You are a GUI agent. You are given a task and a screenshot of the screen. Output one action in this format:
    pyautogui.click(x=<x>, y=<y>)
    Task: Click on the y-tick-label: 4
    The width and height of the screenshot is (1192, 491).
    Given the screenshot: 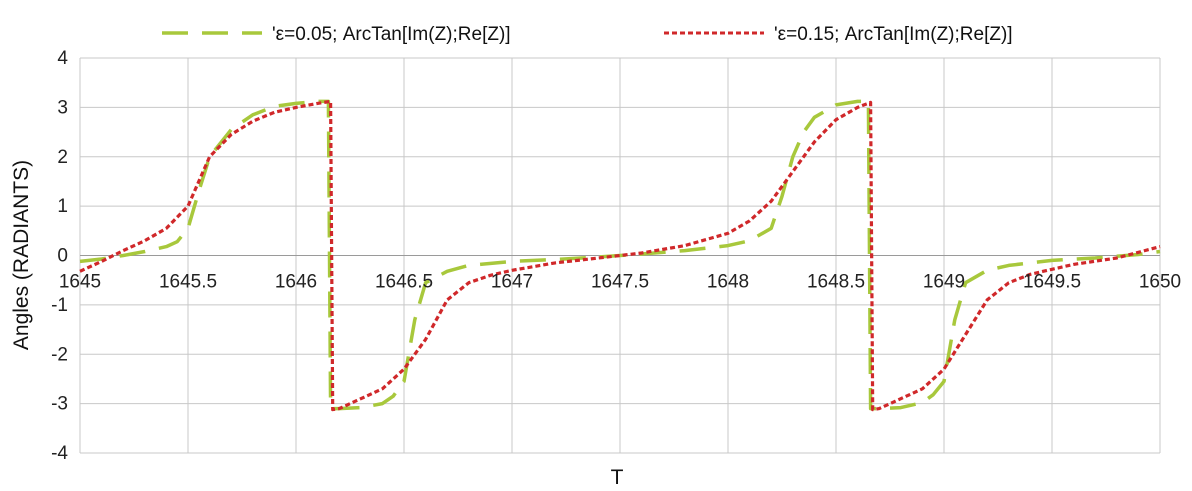 What is the action you would take?
    pyautogui.click(x=62, y=58)
    